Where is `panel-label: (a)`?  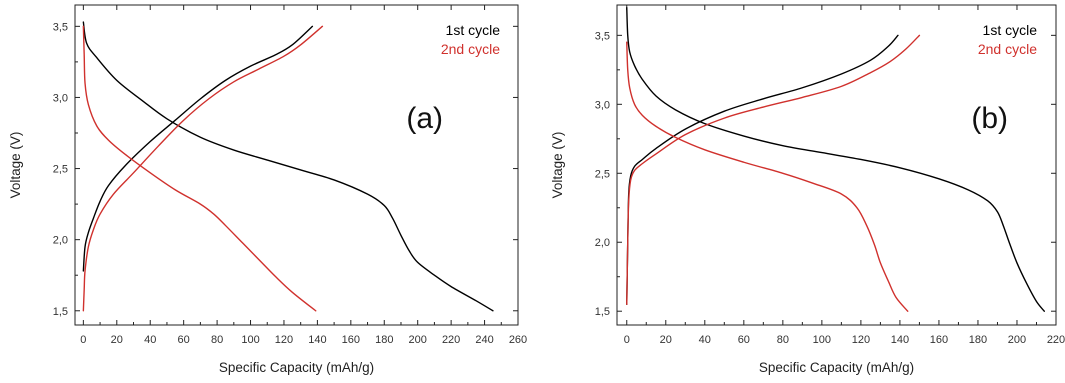
panel-label: (a) is located at coordinates (424, 118).